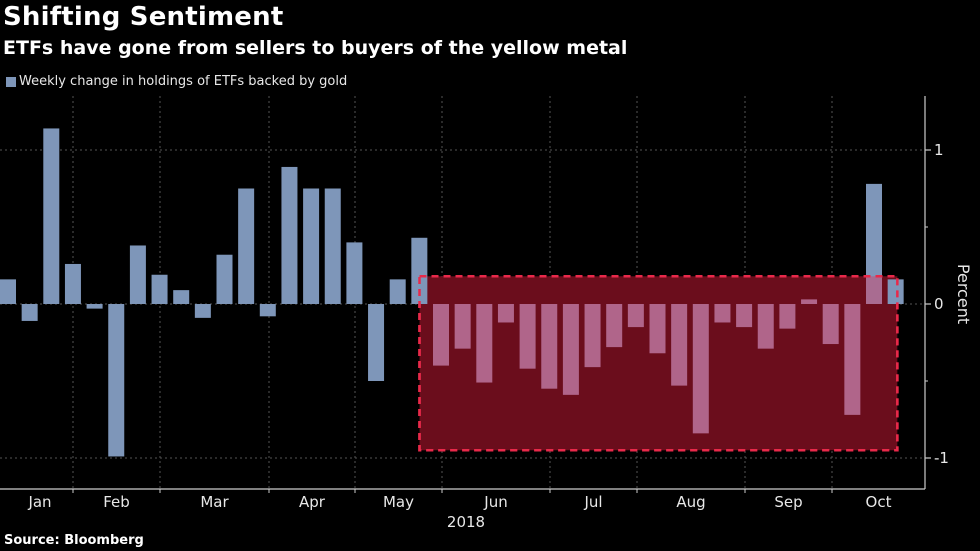 This screenshot has width=980, height=551. I want to click on x-tick-label: May, so click(398, 502).